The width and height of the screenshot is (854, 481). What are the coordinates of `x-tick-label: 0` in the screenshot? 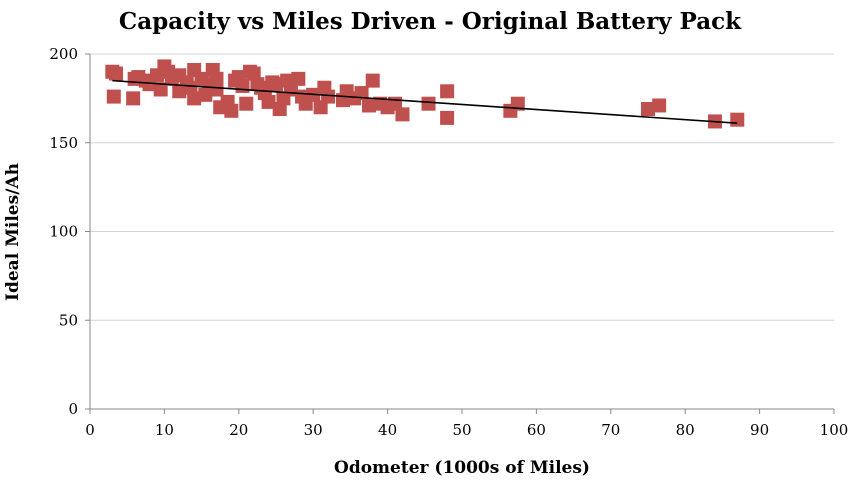 It's located at (90, 430).